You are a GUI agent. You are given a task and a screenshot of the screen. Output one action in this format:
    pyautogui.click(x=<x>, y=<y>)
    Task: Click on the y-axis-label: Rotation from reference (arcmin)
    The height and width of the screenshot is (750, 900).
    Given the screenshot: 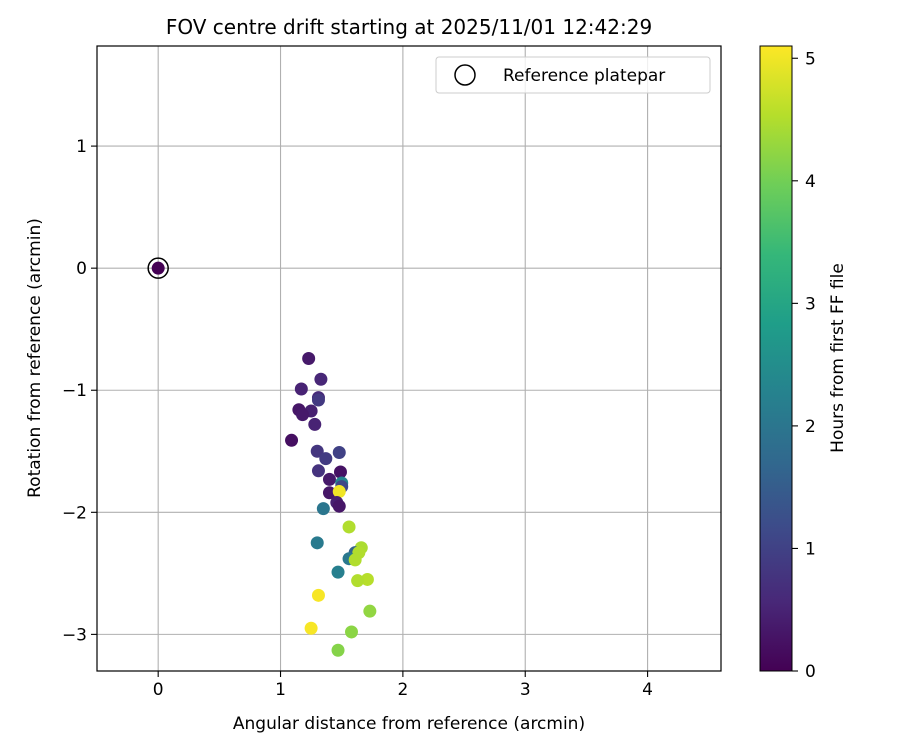 What is the action you would take?
    pyautogui.click(x=35, y=358)
    